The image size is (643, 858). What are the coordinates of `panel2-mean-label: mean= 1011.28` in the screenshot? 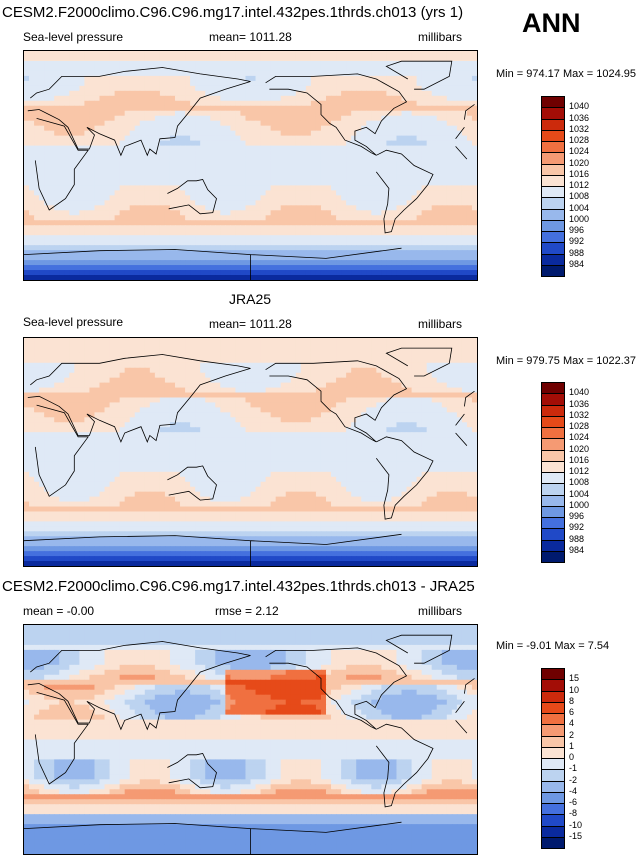 It's located at (250, 324).